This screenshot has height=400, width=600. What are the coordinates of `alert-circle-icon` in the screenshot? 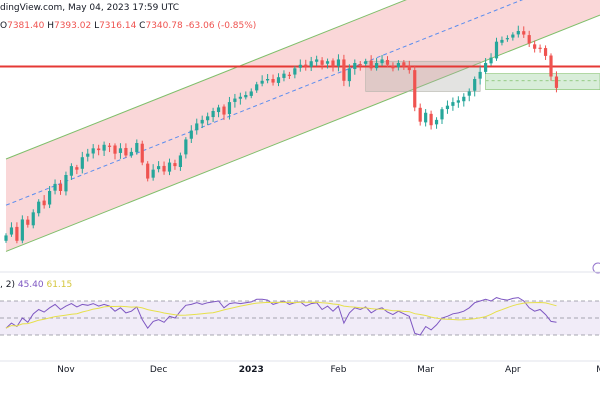 It's located at (596, 268).